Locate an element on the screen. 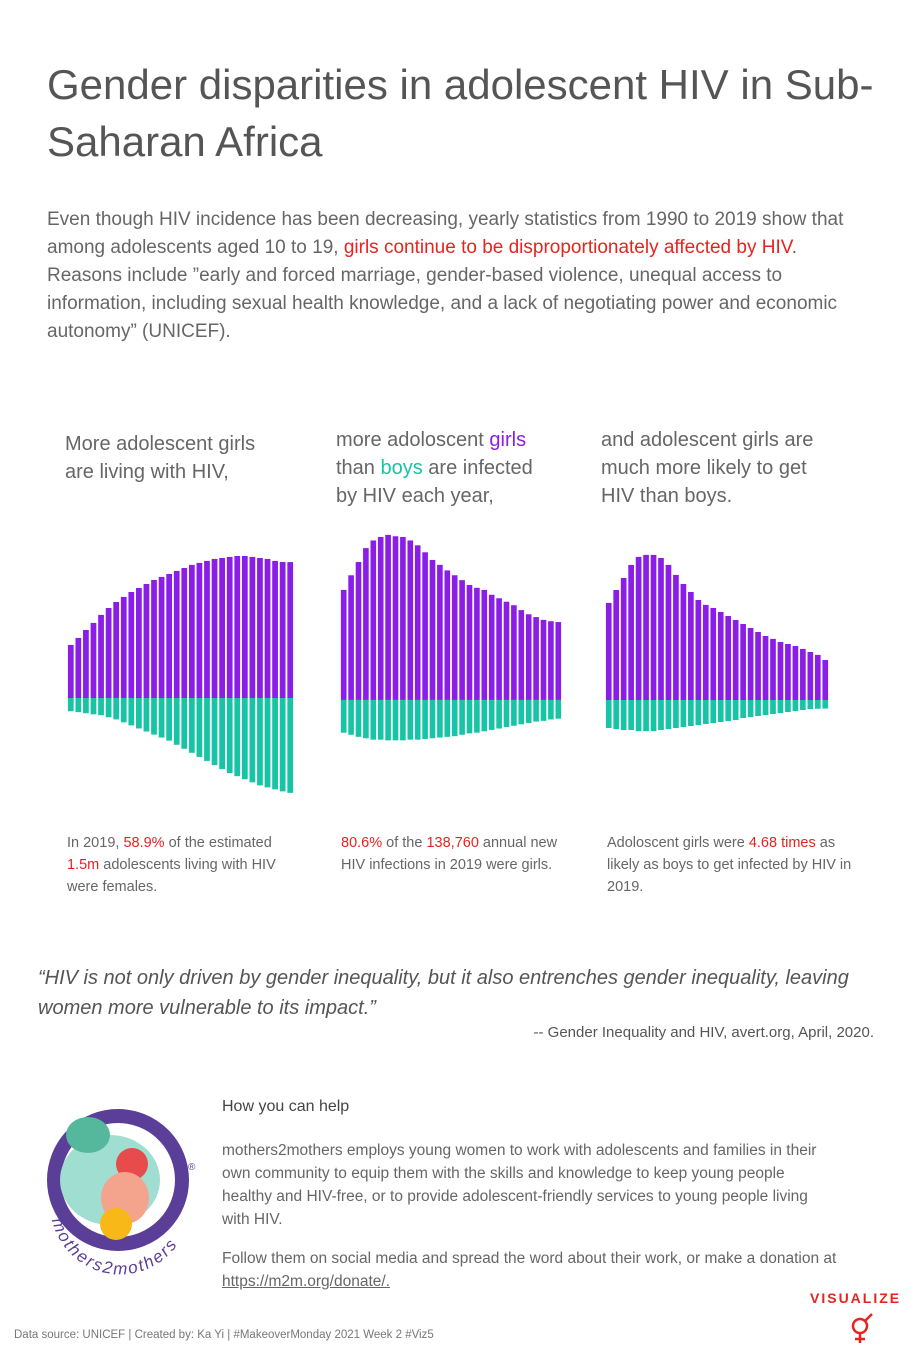 This screenshot has height=1359, width=919. caption-stat: 1.5m is located at coordinates (83, 865).